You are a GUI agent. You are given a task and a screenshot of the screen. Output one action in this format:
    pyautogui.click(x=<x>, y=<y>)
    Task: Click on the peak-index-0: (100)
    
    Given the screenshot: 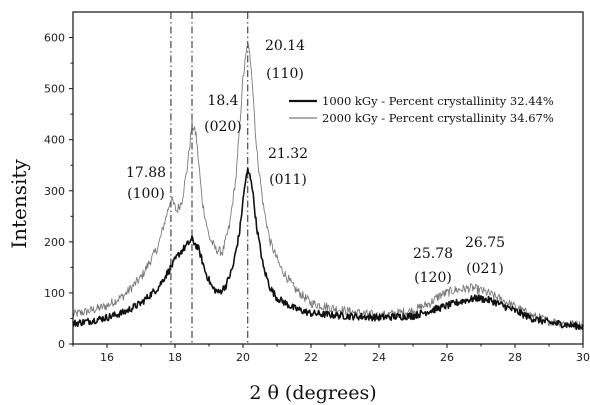 What is the action you would take?
    pyautogui.click(x=146, y=194)
    